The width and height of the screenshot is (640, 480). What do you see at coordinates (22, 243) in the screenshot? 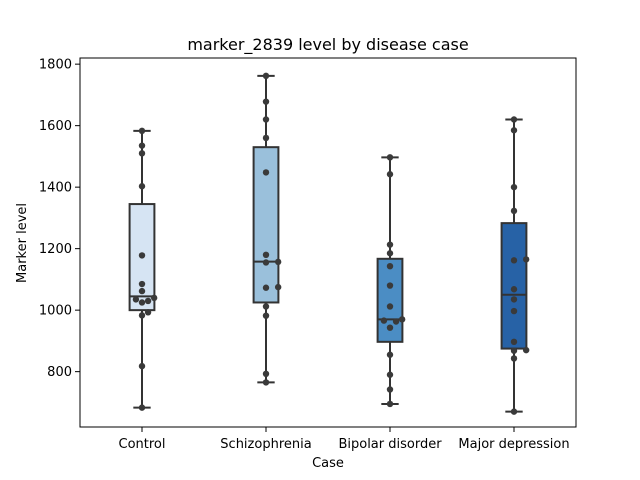
I see `y-axis-label: Marker level` at bounding box center [22, 243].